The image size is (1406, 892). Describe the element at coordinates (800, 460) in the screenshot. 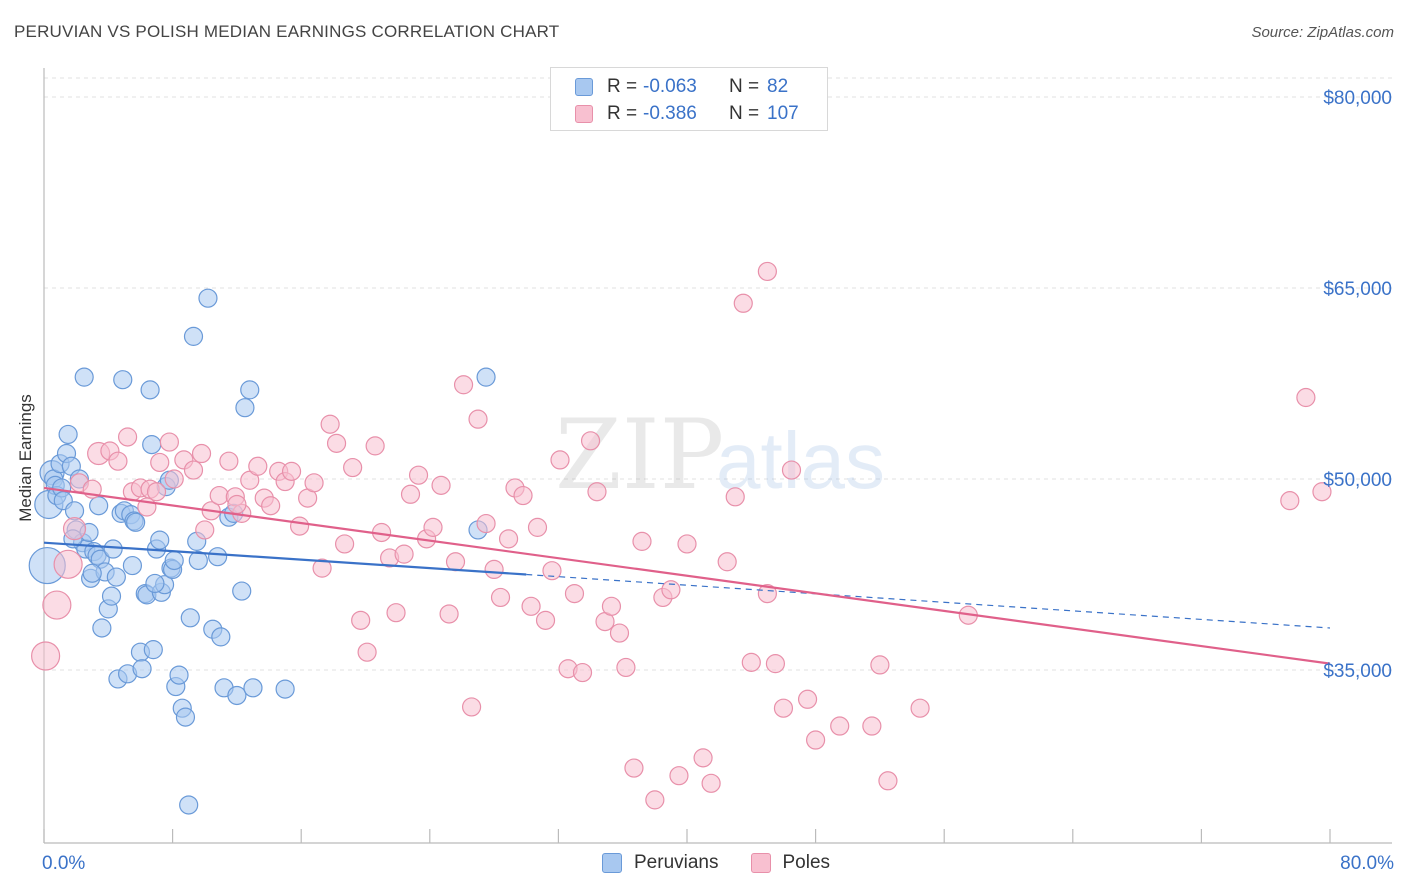

I see `watermark-atlas: atlas` at that location.